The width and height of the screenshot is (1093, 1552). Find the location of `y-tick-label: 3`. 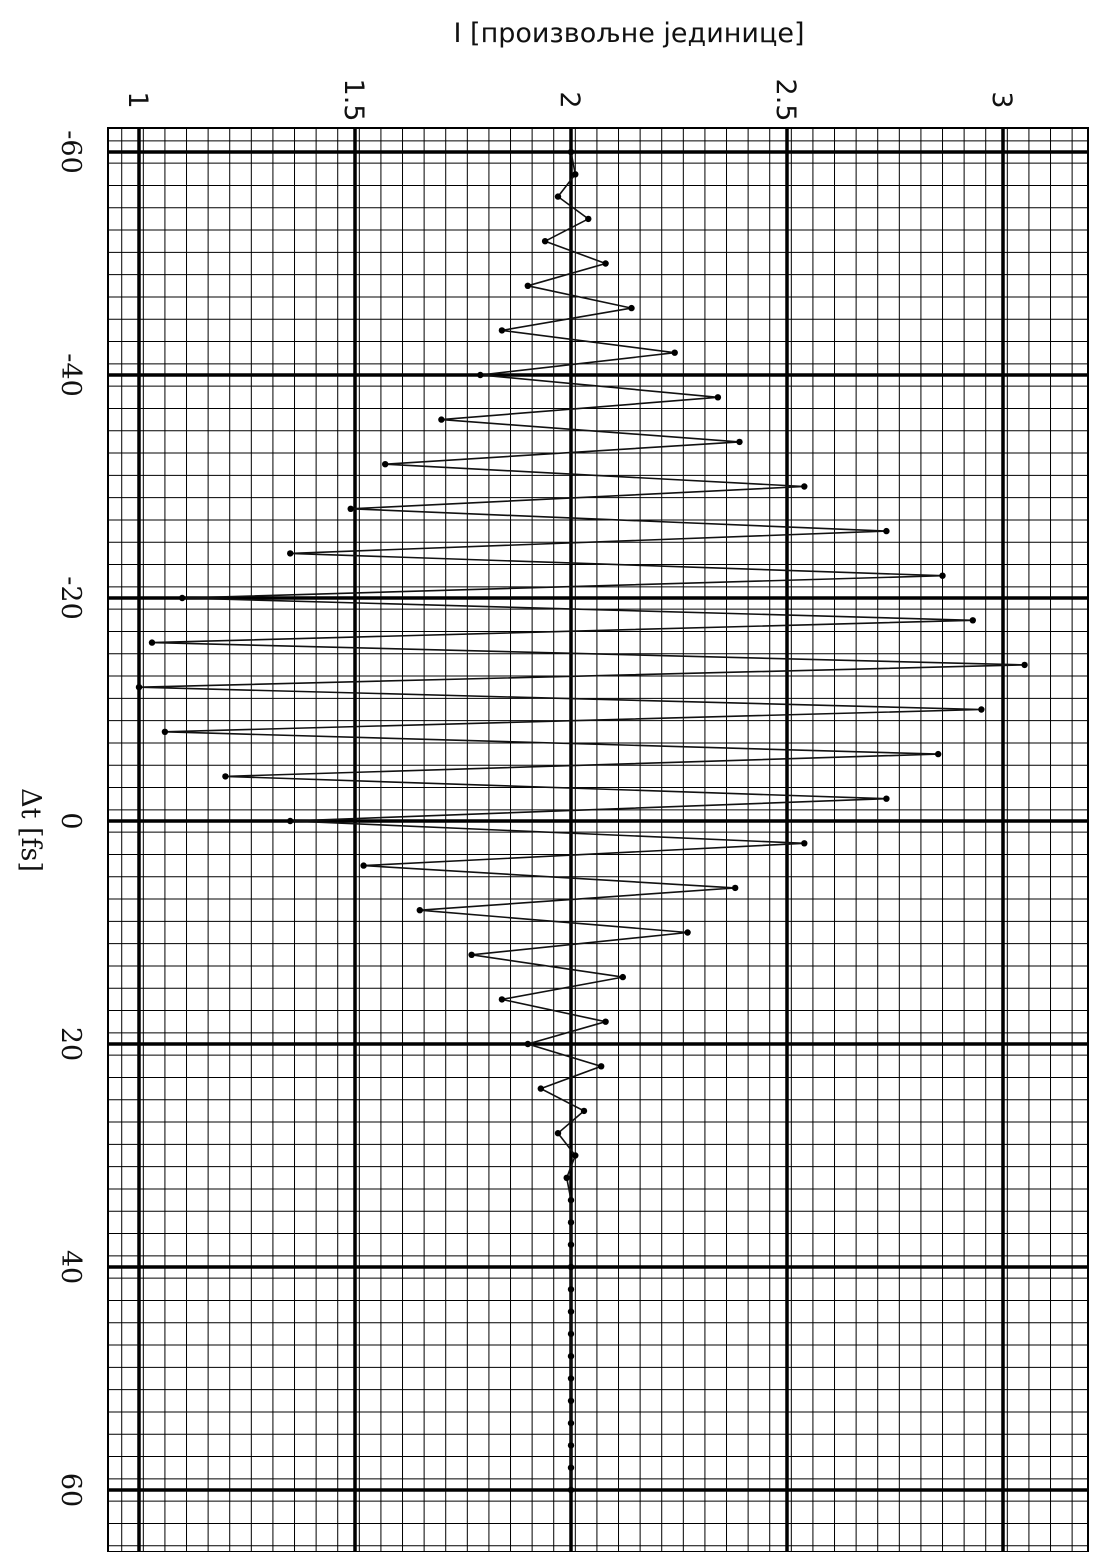

y-tick-label: 3 is located at coordinates (1001, 99).